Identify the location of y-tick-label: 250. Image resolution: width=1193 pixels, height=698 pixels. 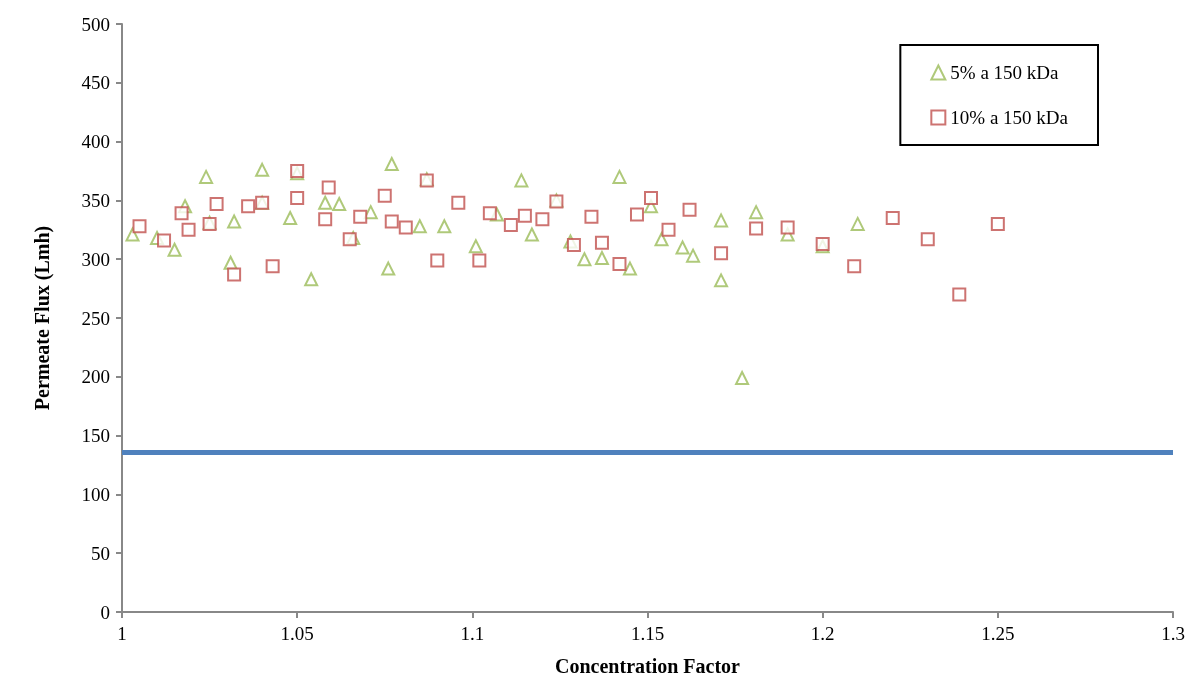
(95, 318).